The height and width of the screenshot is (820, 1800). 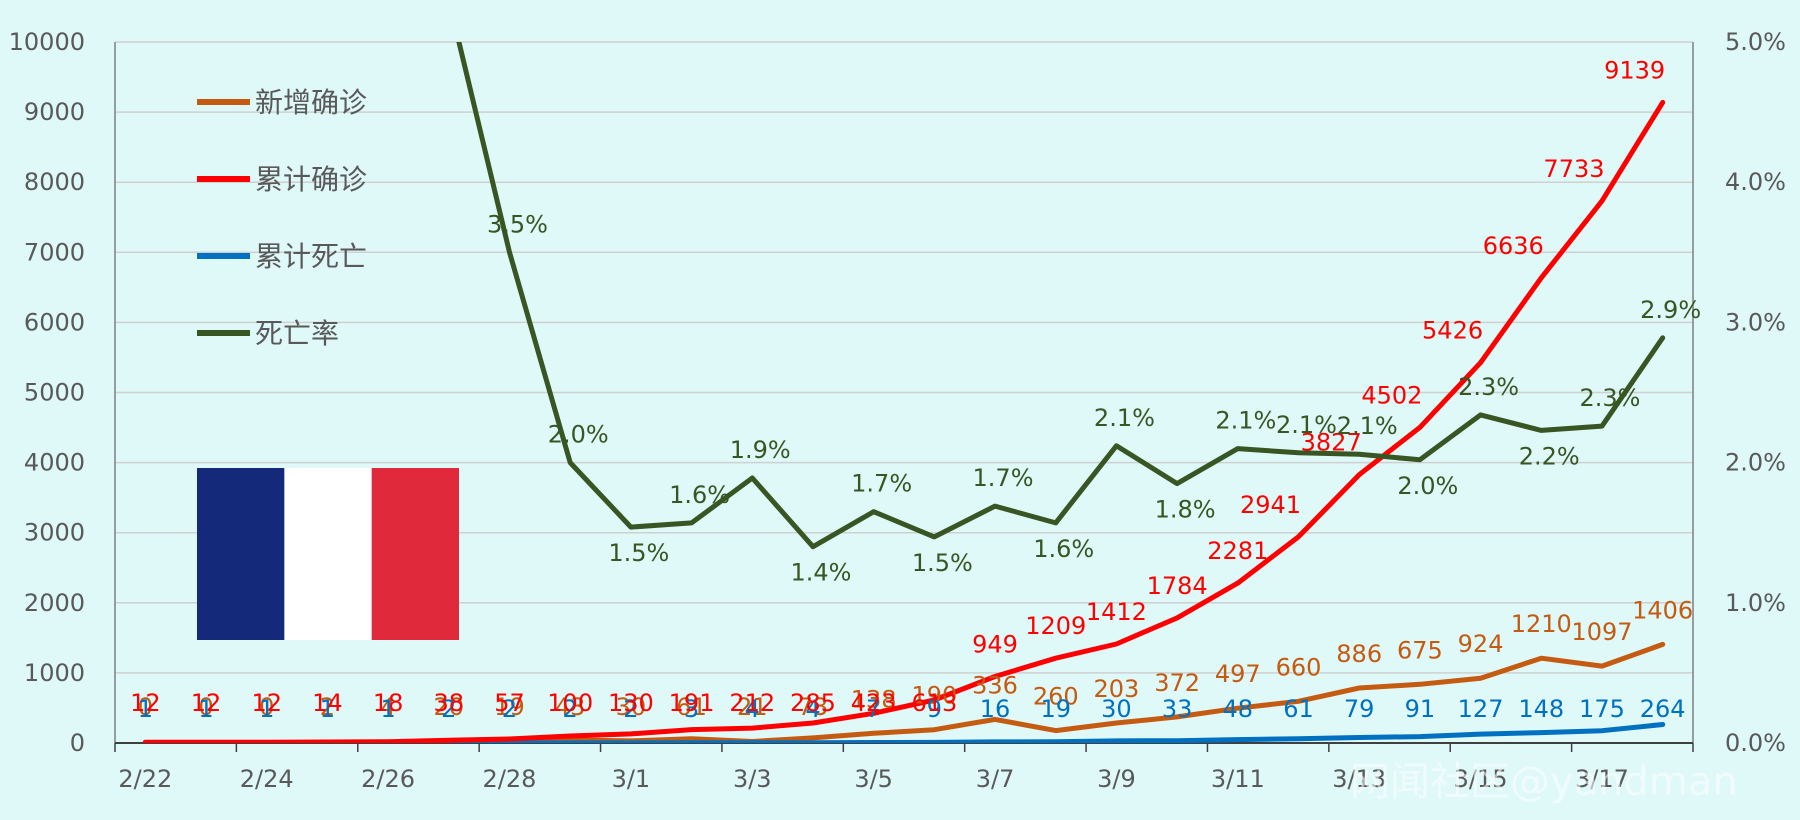 I want to click on data-label: 1.7%, so click(x=881, y=484).